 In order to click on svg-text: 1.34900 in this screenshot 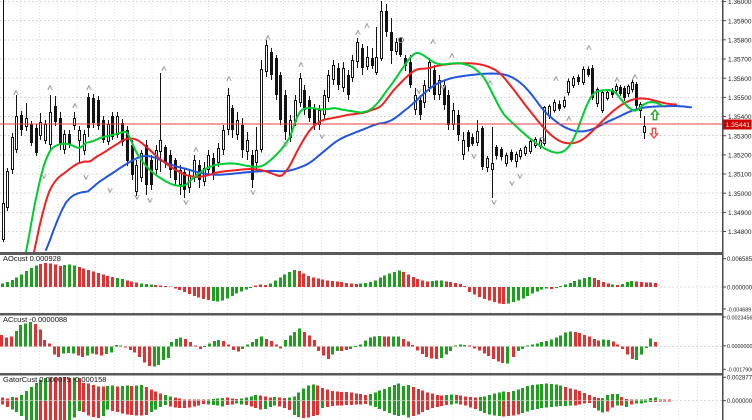, I will do `click(740, 213)`.